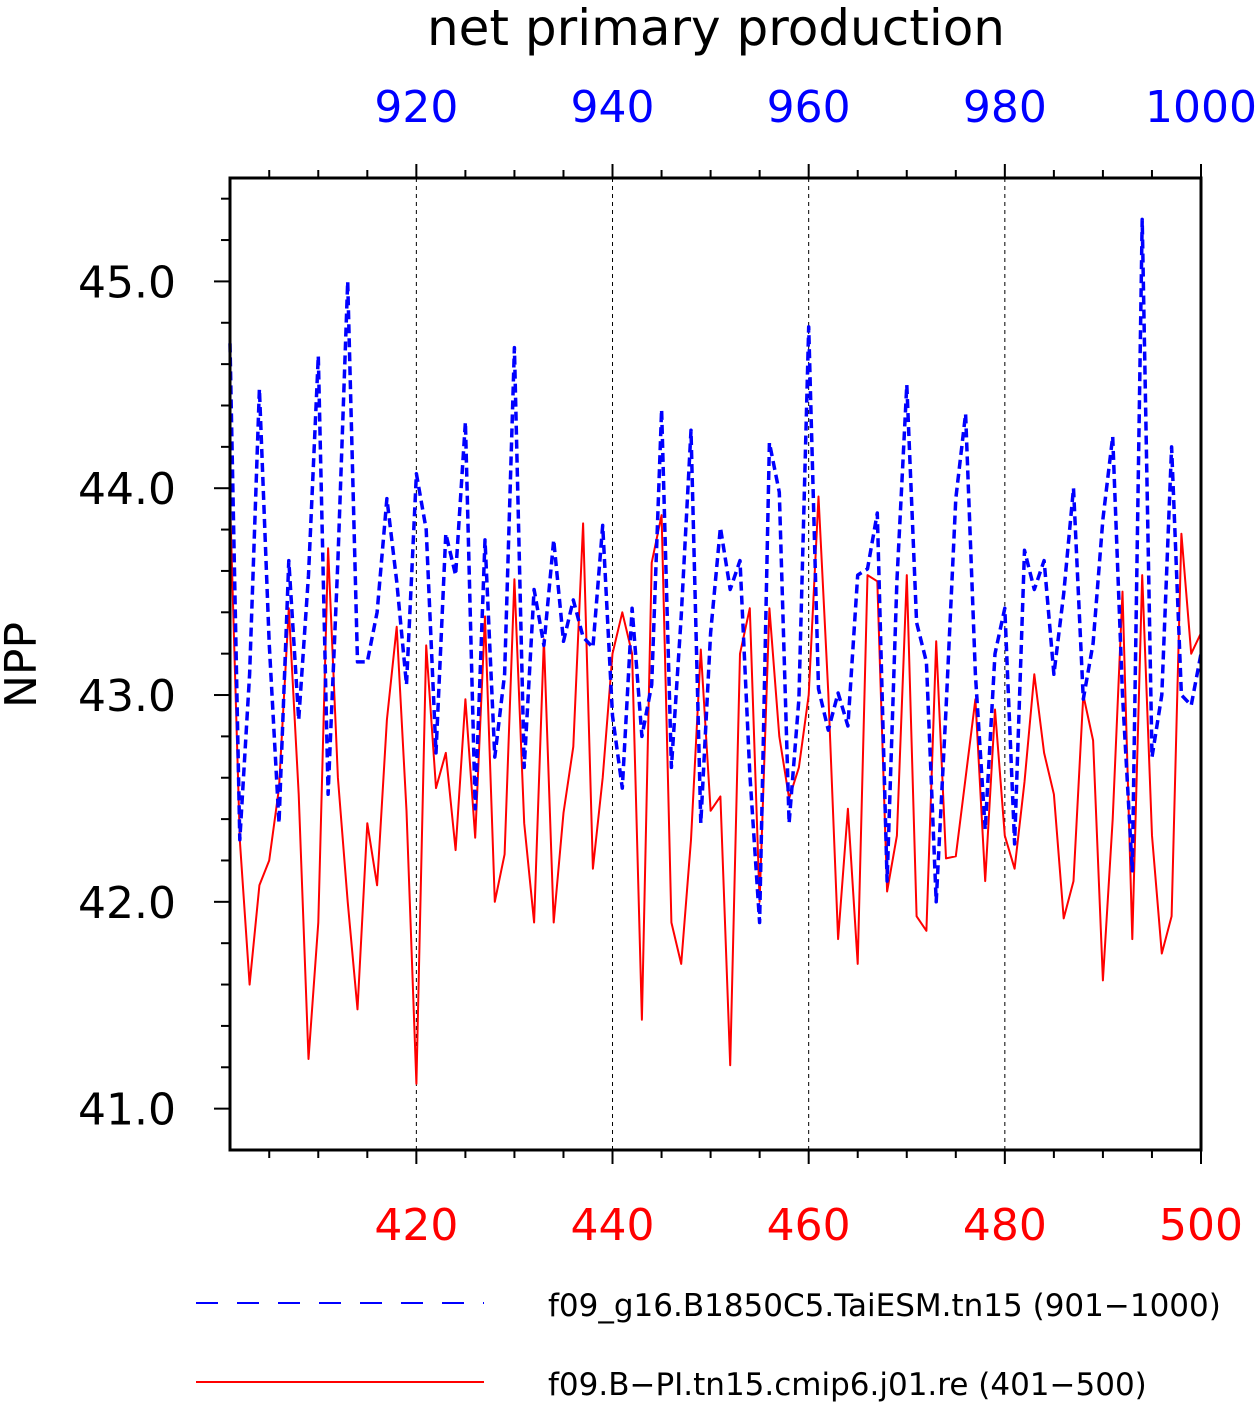 The image size is (1258, 1411). I want to click on y-axis-label: NPP, so click(23, 665).